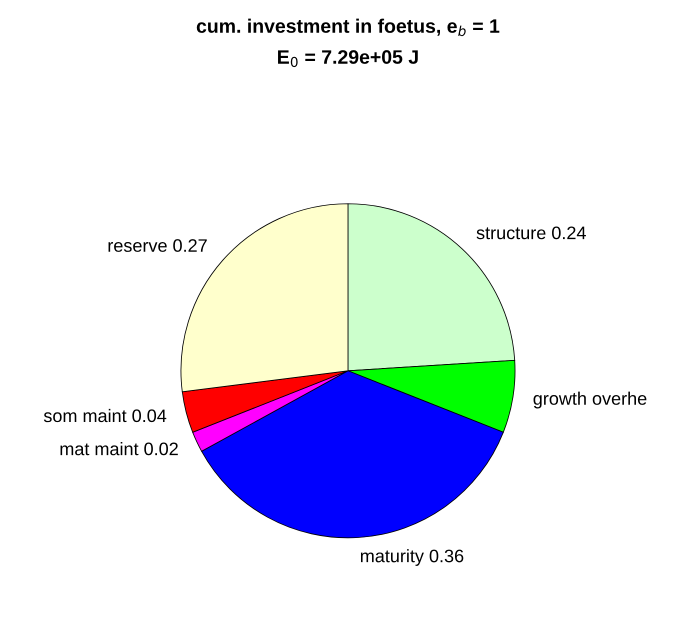 Image resolution: width=696 pixels, height=618 pixels. I want to click on slice-label: structure 0.24, so click(531, 233).